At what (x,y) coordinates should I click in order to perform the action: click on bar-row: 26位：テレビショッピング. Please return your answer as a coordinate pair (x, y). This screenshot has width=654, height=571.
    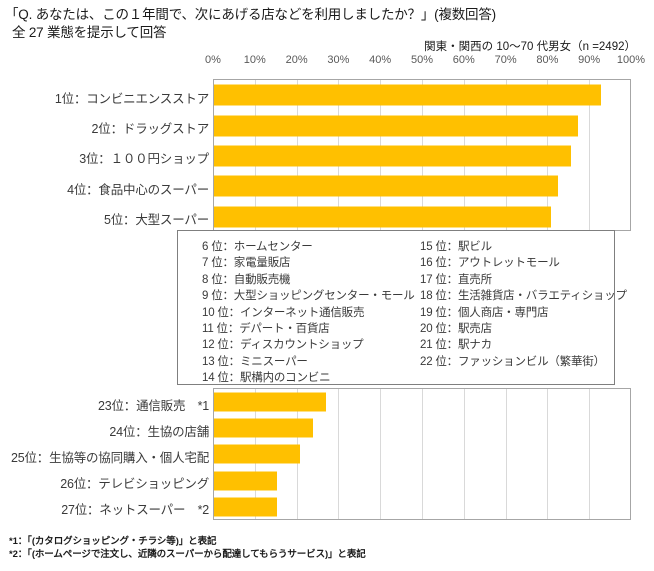
    Looking at the image, I should click on (345, 481).